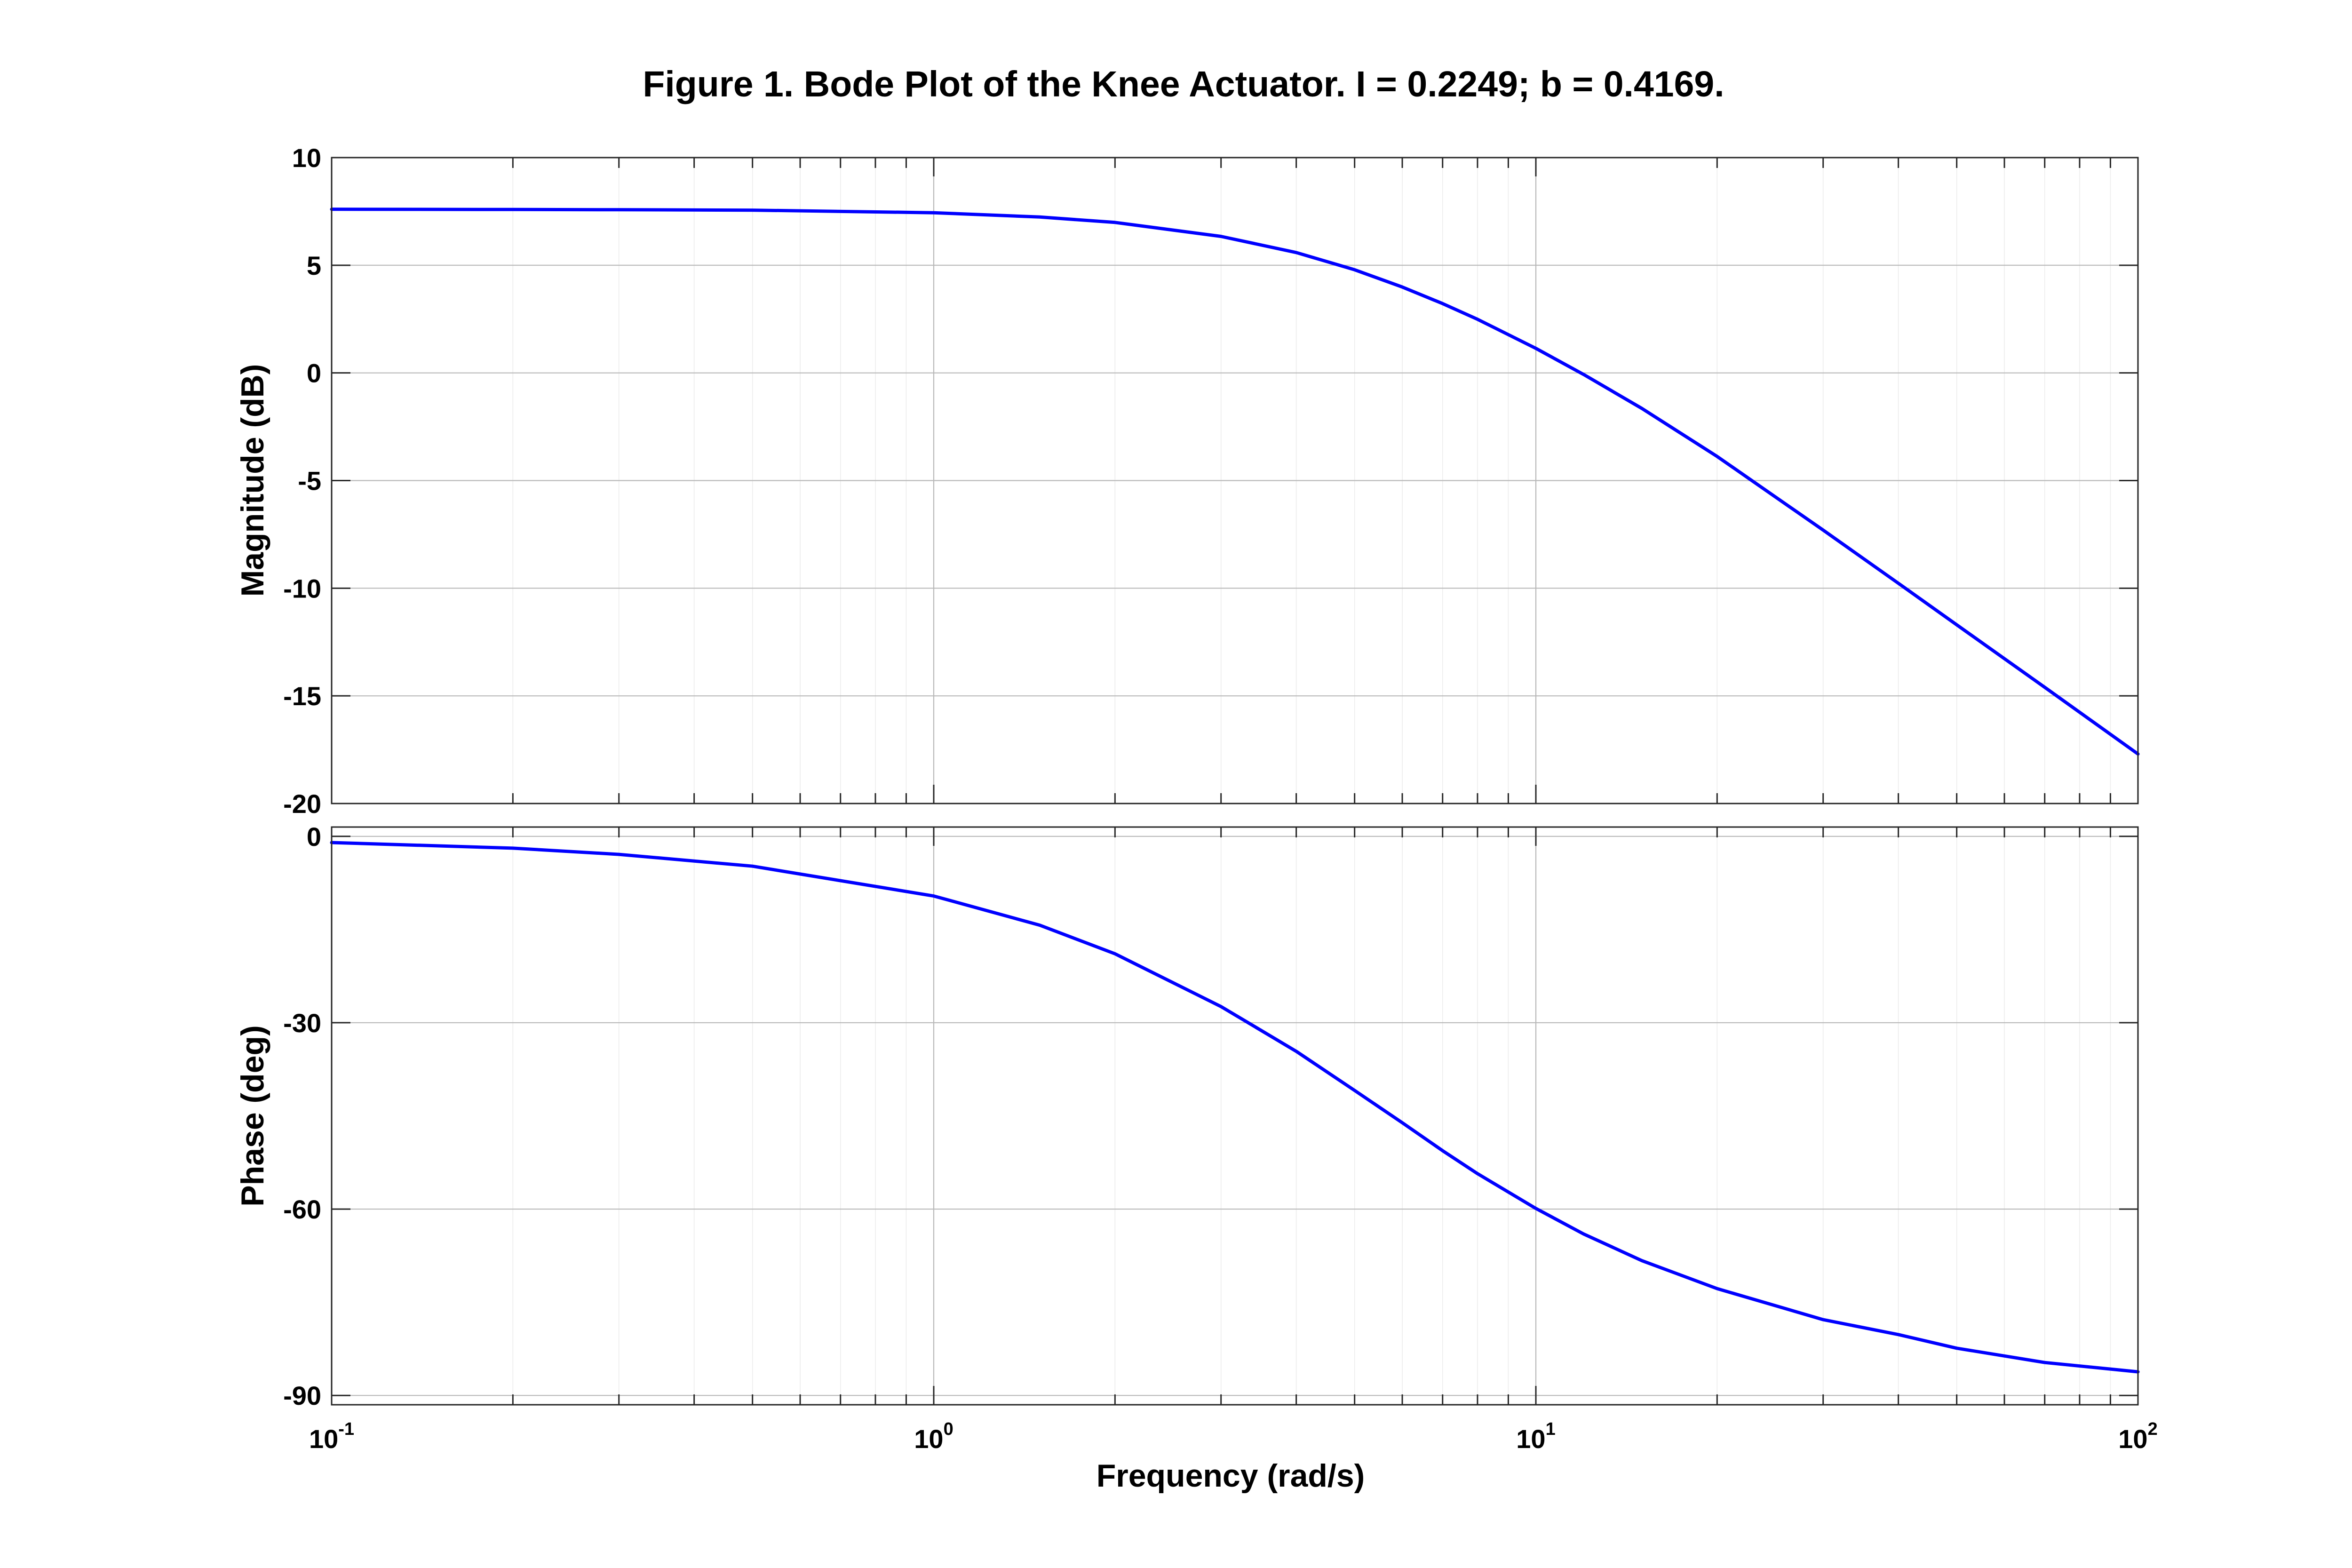 This screenshot has height=1568, width=2352. I want to click on magnitude-y-tick-label: 0, so click(314, 373).